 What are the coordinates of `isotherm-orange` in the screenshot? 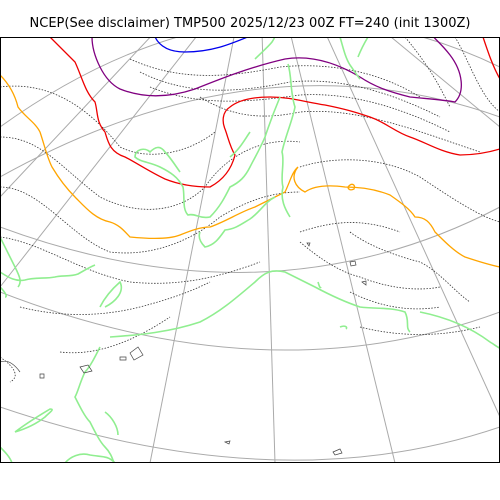 It's located at (351, 187).